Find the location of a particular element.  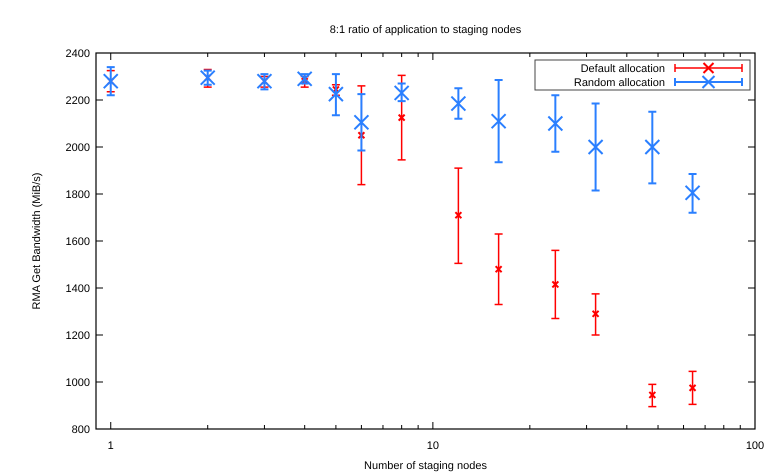

x-tick-label: 10 is located at coordinates (432, 446).